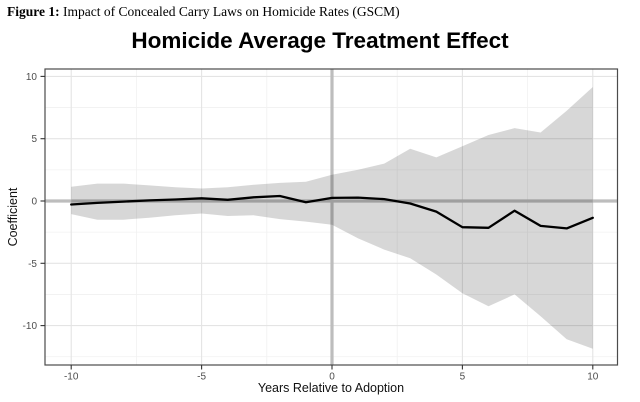 Image resolution: width=640 pixels, height=402 pixels. I want to click on x-tick-label: -10, so click(71, 377).